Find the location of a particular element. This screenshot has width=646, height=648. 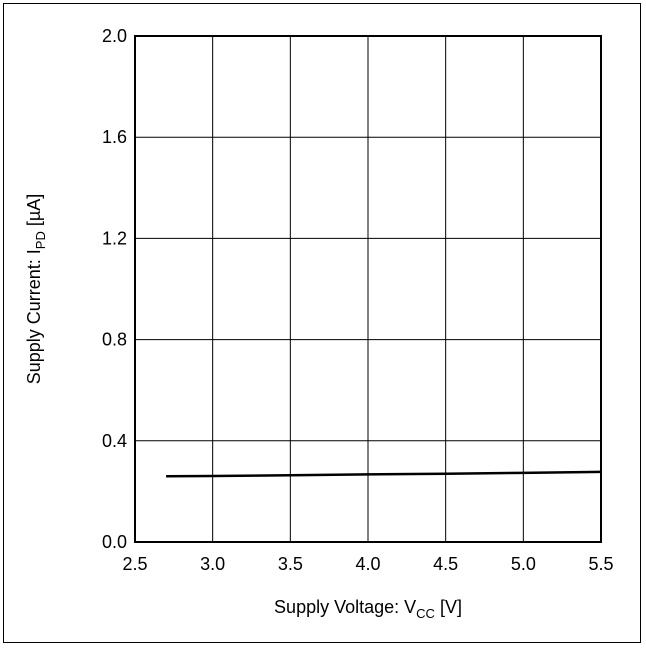

x-tick-label: 5.5 is located at coordinates (600, 564).